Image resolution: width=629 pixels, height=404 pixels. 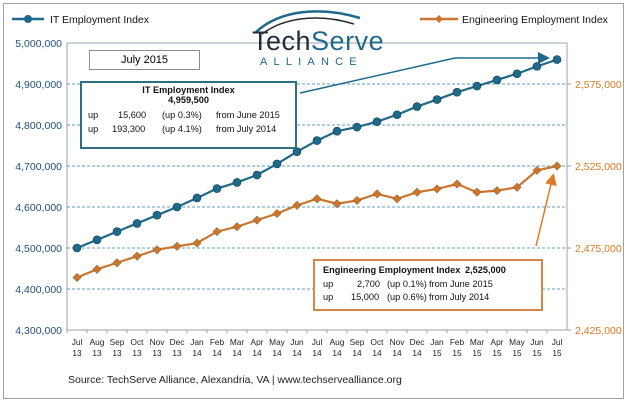 What do you see at coordinates (282, 41) in the screenshot?
I see `logo-tech: Tech` at bounding box center [282, 41].